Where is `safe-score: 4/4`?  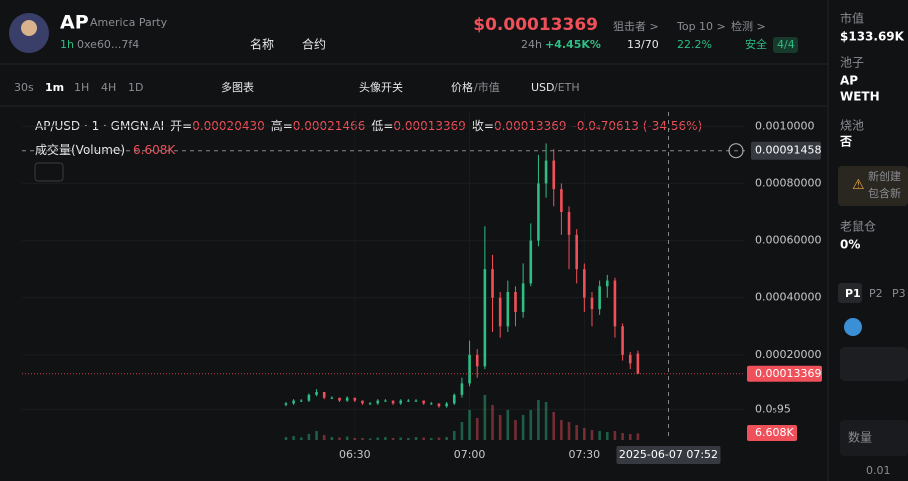
safe-score: 4/4 is located at coordinates (786, 44).